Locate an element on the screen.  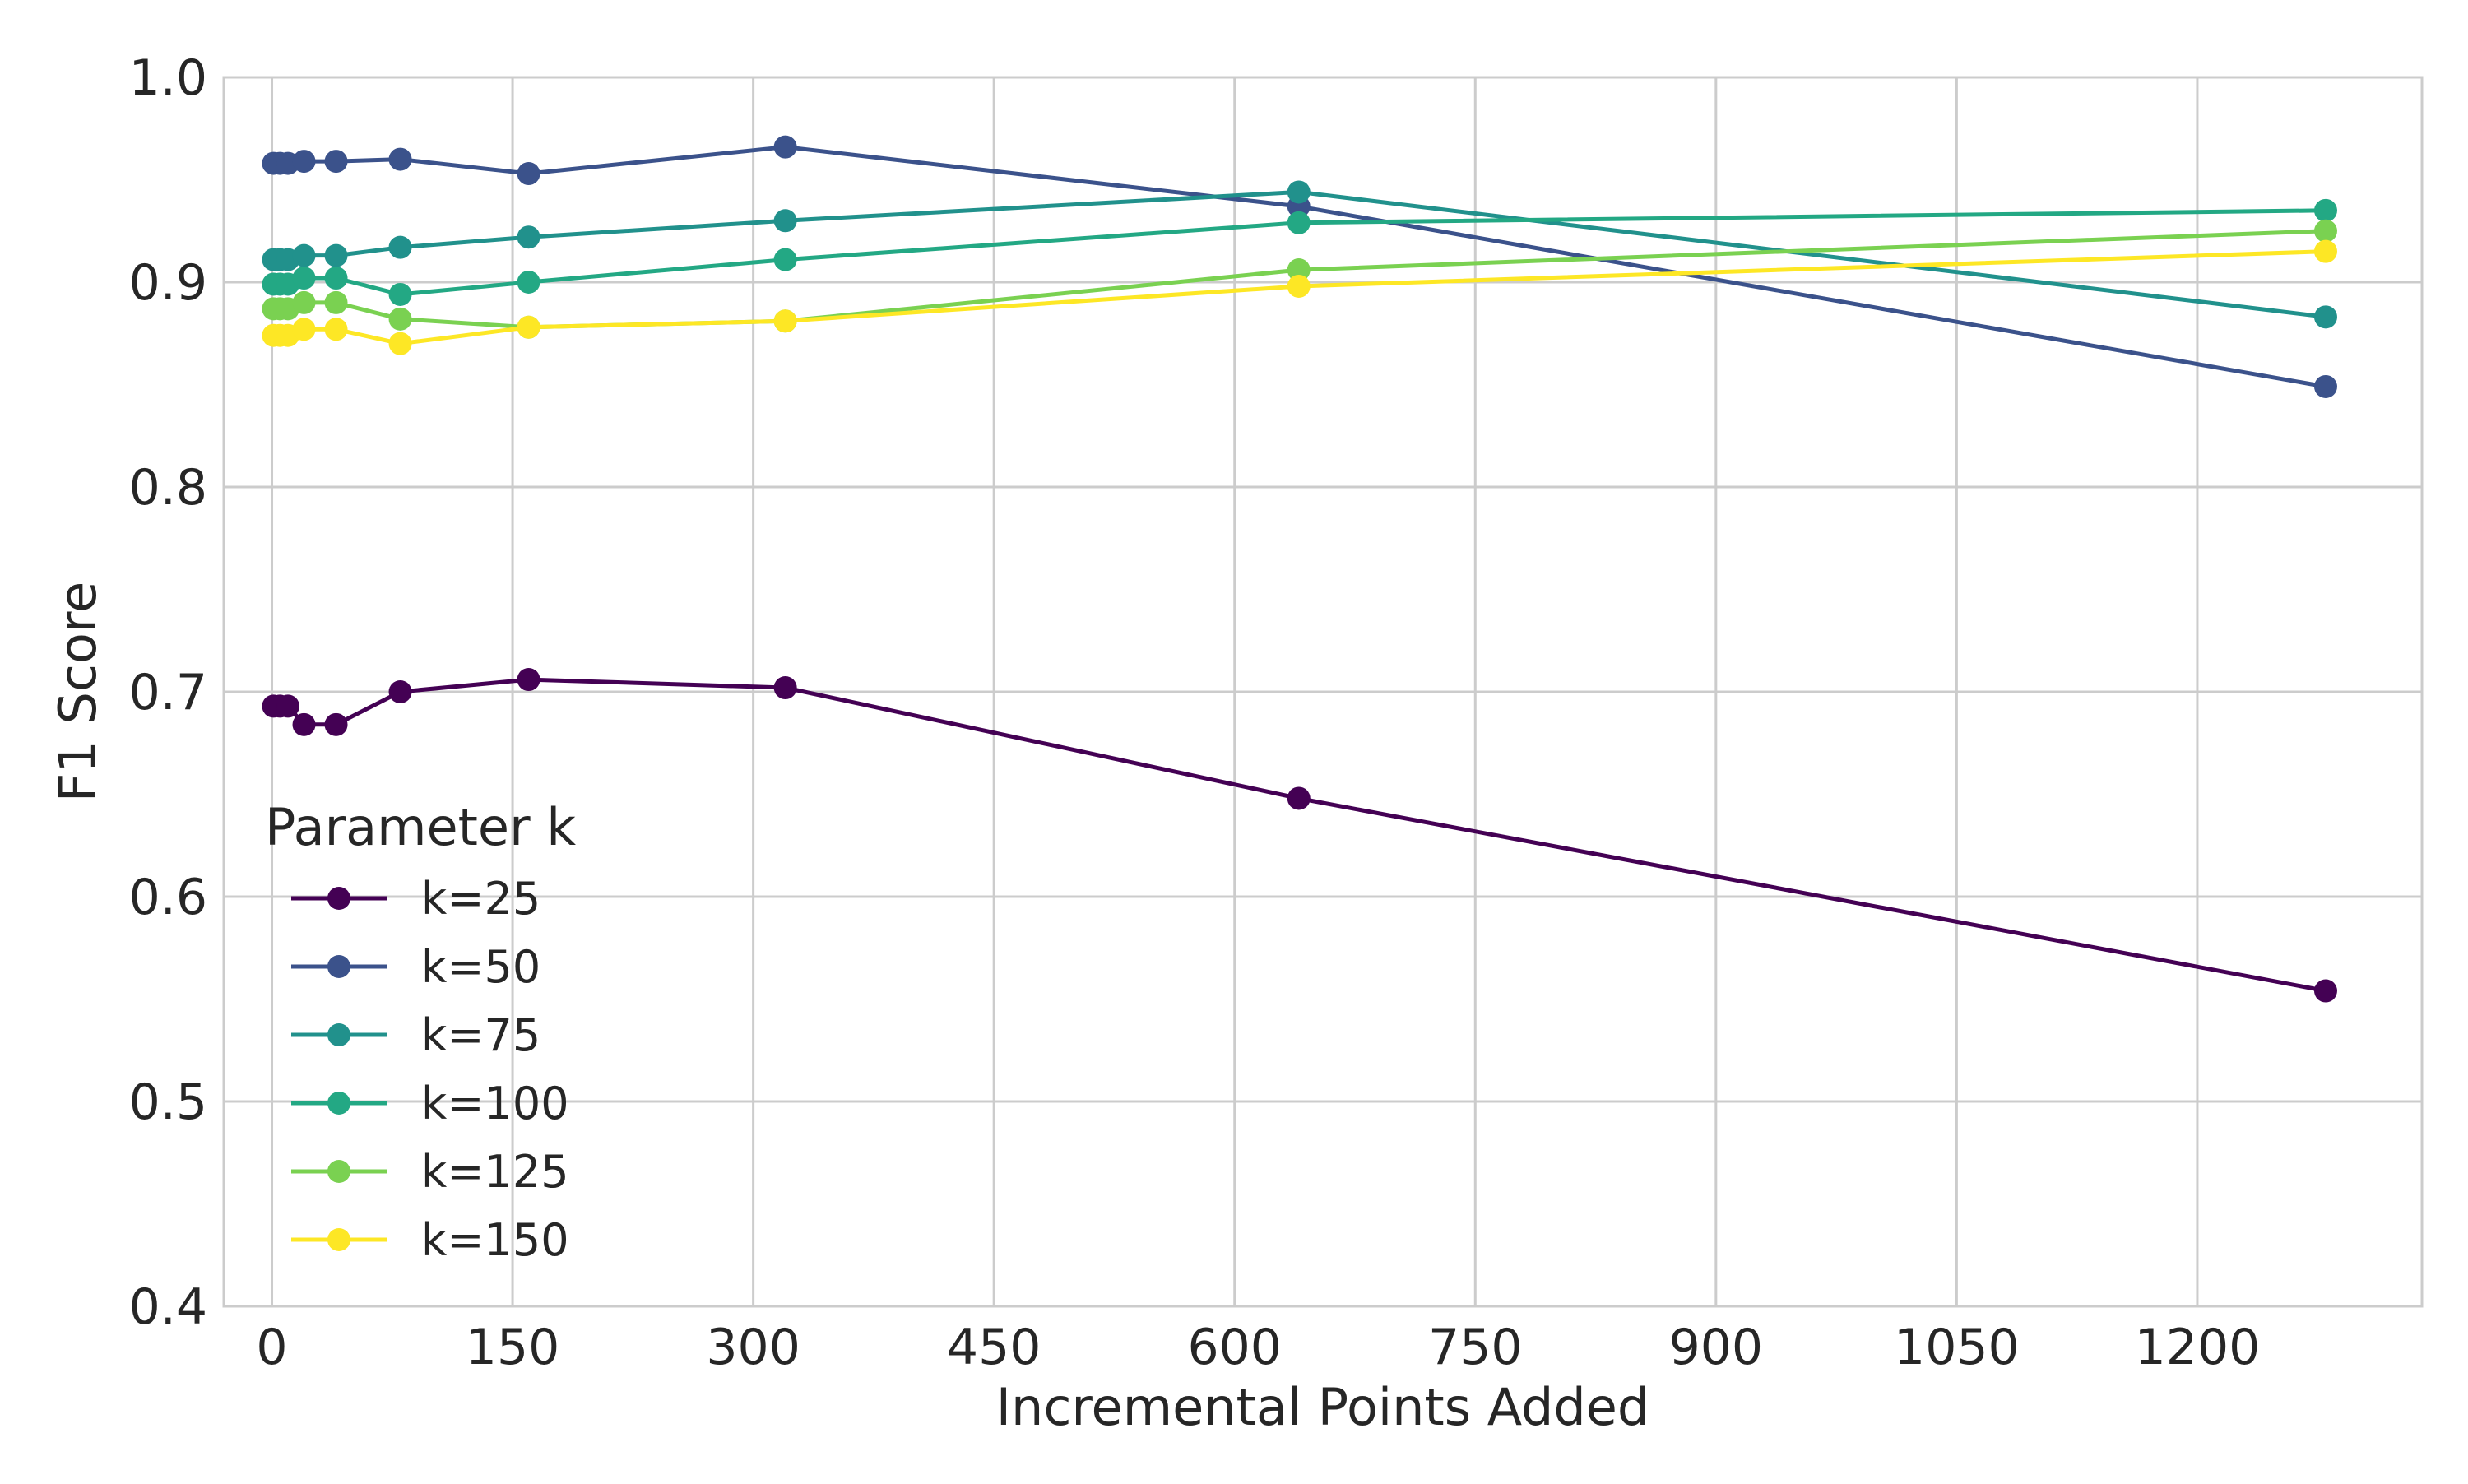
legend: Parameter k k=25 k=50 k=75 k=100 k=125 k=150 is located at coordinates (420, 1031).